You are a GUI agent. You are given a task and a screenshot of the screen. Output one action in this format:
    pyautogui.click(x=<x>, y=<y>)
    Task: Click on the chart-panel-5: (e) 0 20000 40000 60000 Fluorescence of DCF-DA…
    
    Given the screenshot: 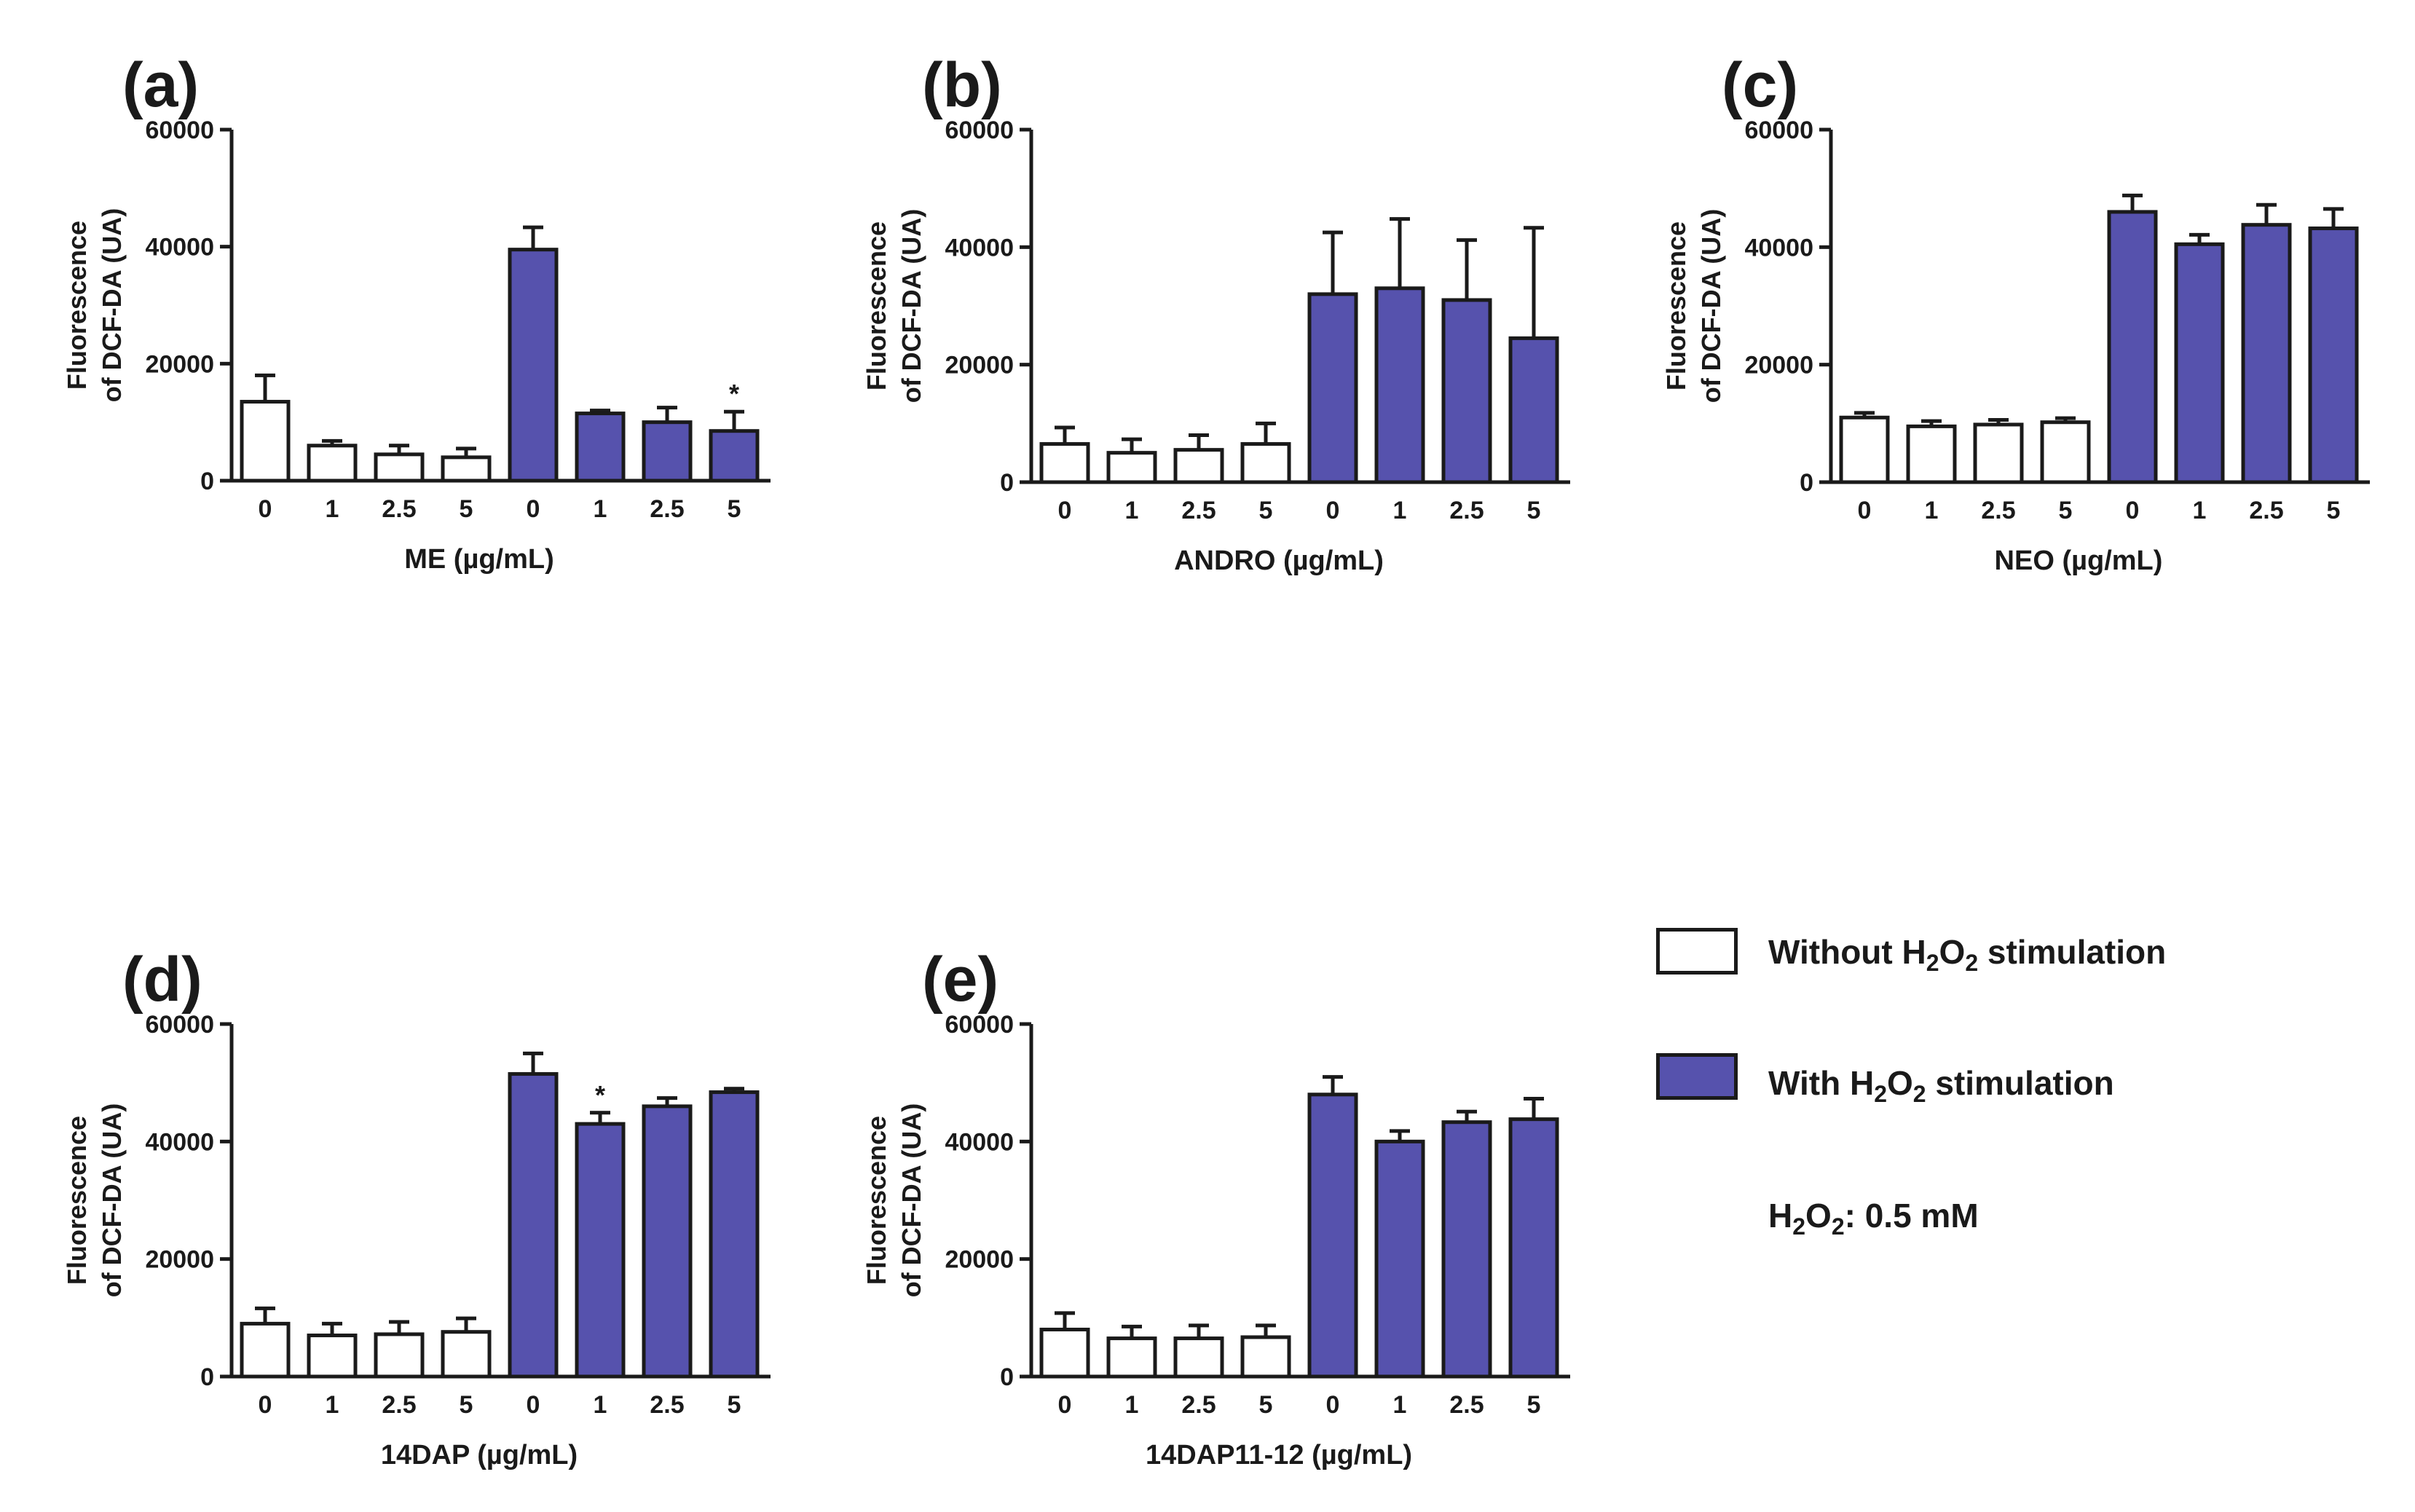 What is the action you would take?
    pyautogui.click(x=1216, y=1207)
    